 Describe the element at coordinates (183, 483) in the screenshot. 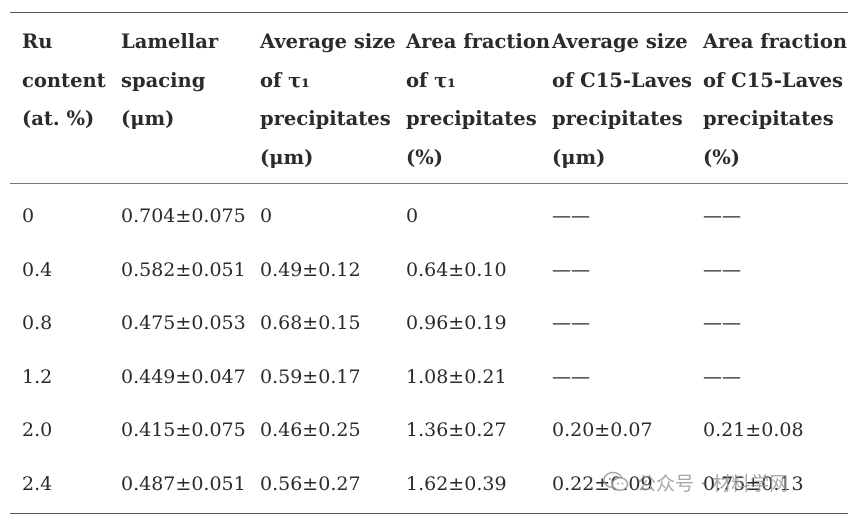

I see `cell-lamellar-spacing: 0.487±0.051` at that location.